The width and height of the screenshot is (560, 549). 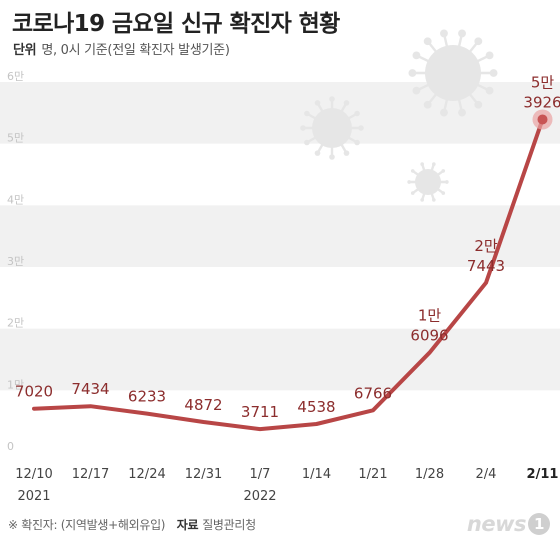 What do you see at coordinates (187, 525) in the screenshot?
I see `source-key: 자료` at bounding box center [187, 525].